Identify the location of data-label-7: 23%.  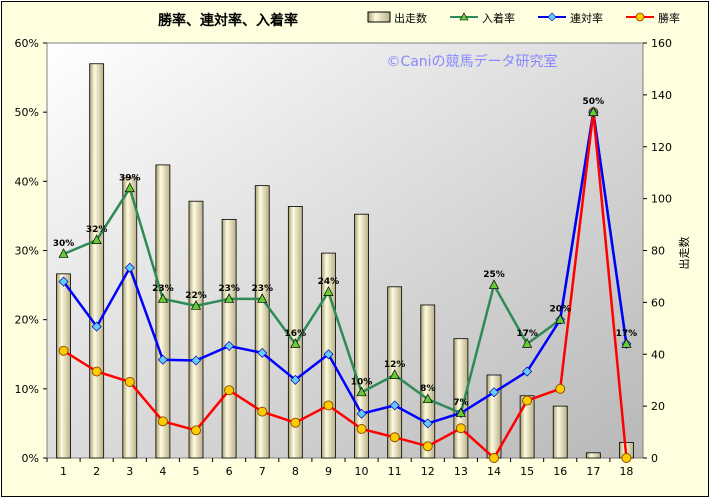
(262, 289).